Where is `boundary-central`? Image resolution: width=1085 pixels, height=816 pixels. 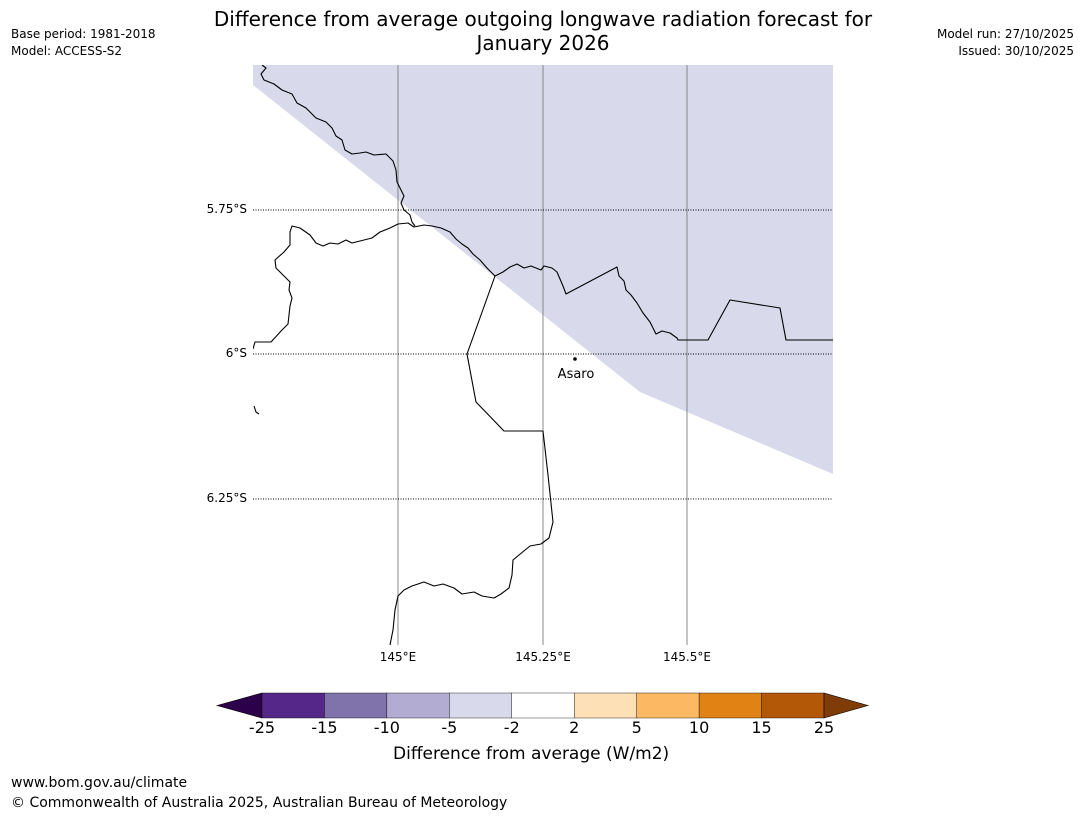 boundary-central is located at coordinates (374, 286).